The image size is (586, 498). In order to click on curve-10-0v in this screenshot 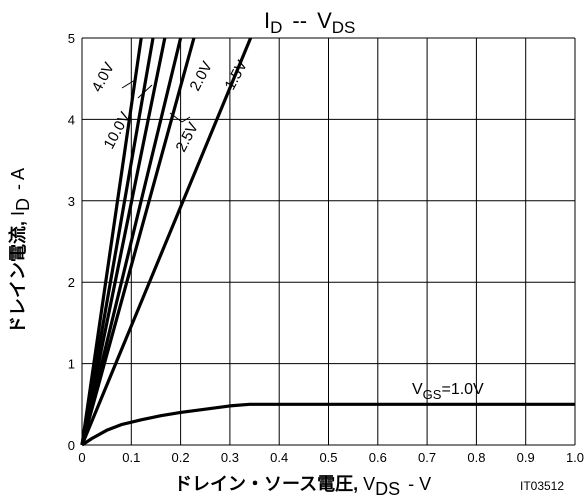, I will do `click(117, 241)`.